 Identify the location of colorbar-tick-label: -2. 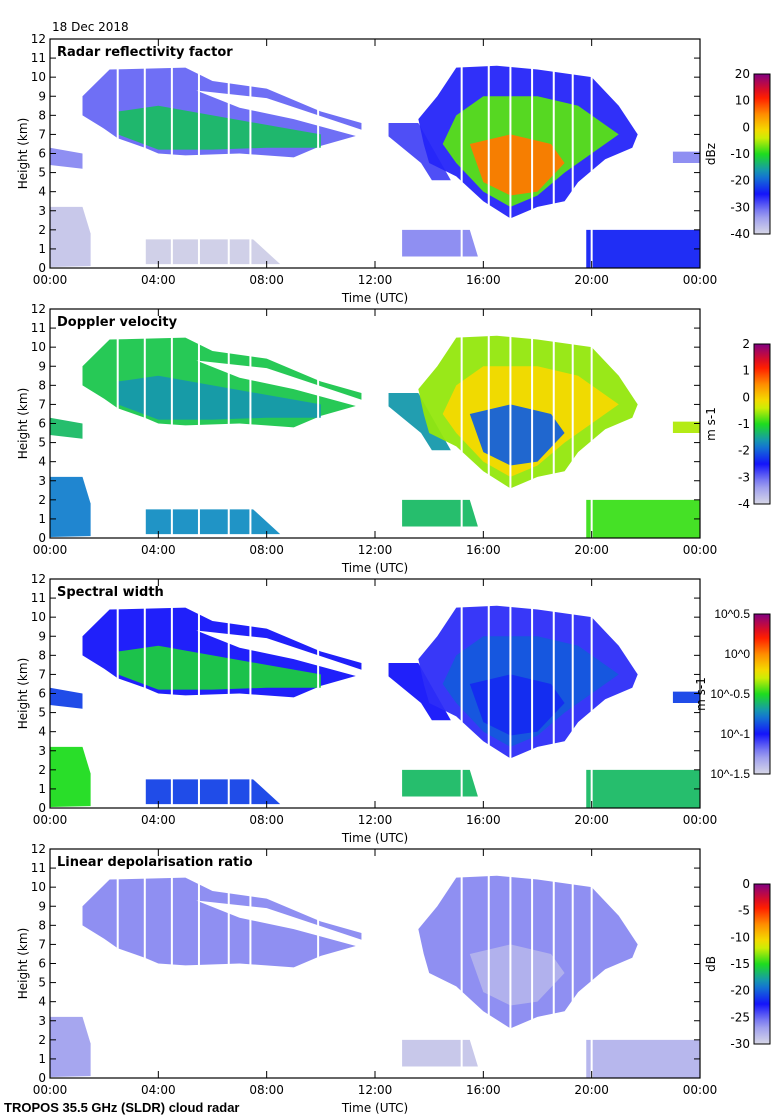
(744, 451).